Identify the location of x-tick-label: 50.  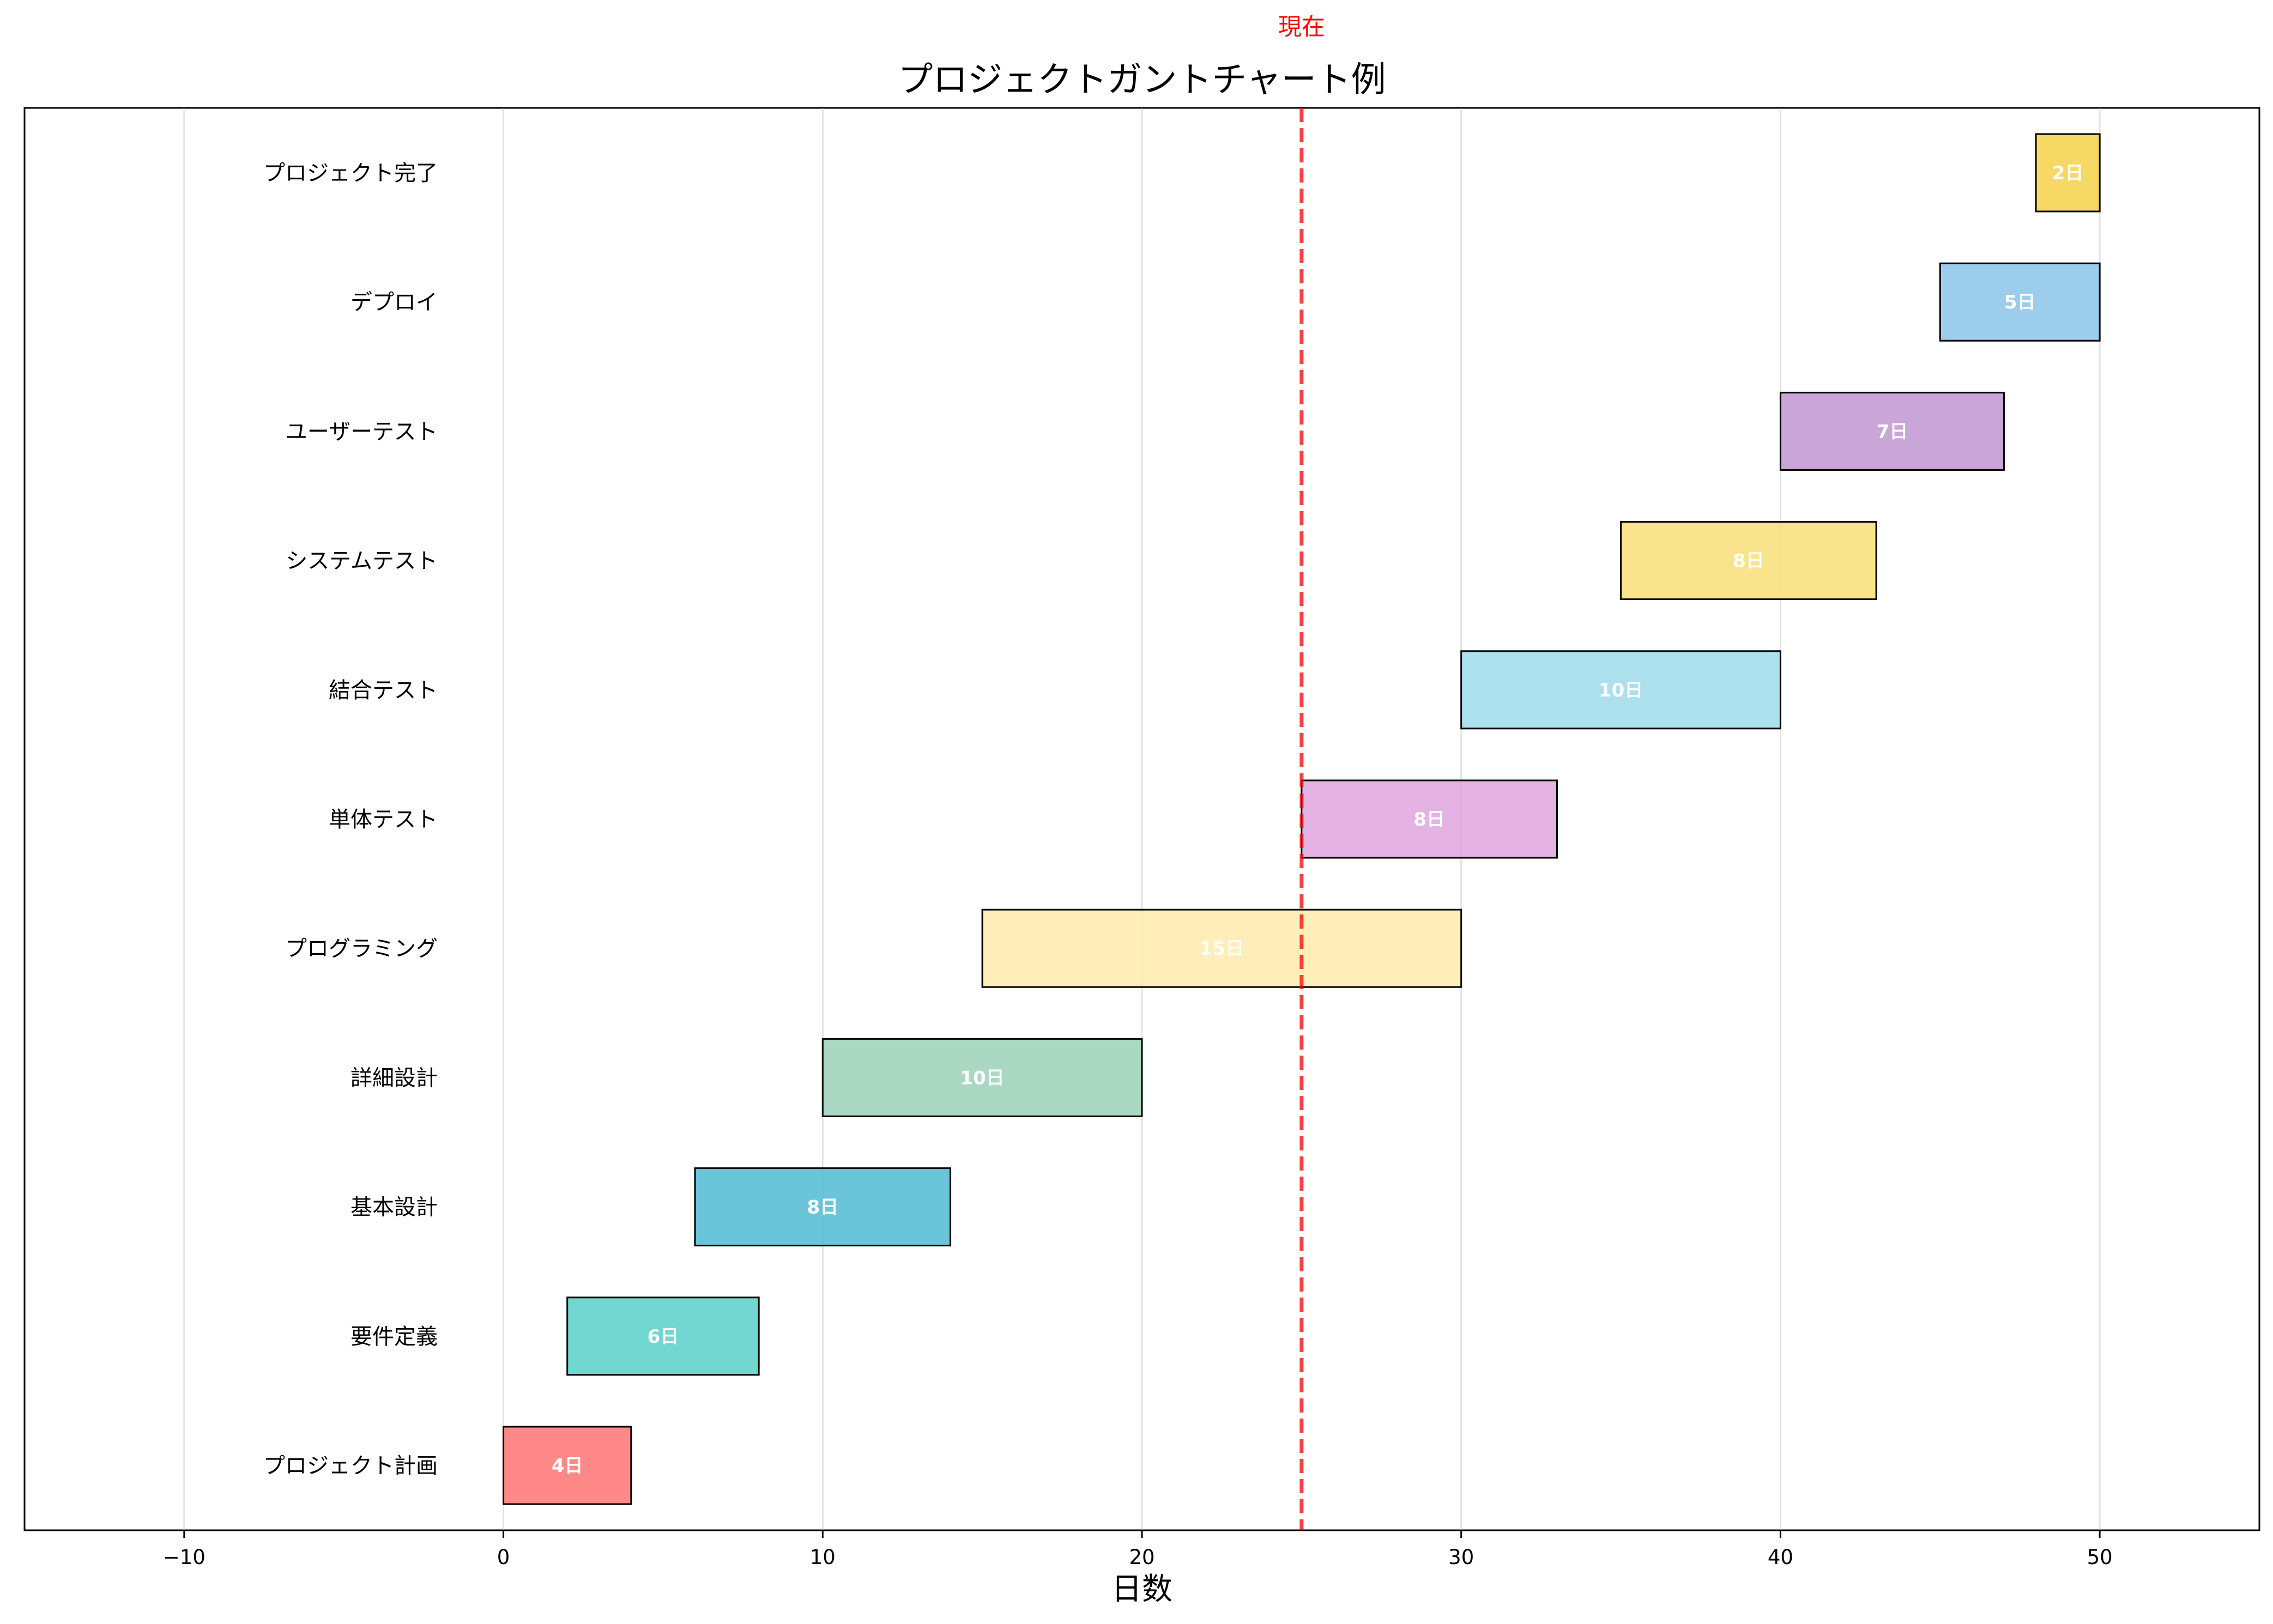
(2100, 1557).